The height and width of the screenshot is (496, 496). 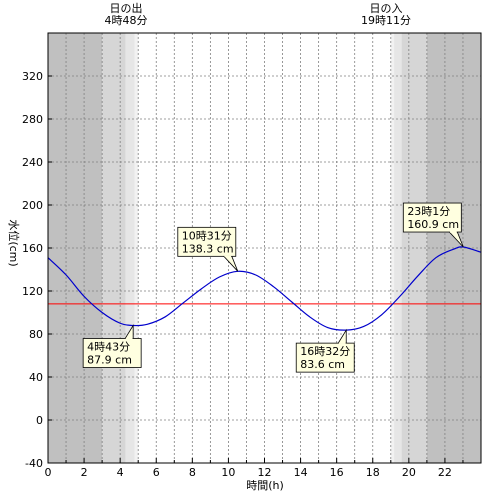 What do you see at coordinates (14, 242) in the screenshot?
I see `y-axis-title: 水位(cm)` at bounding box center [14, 242].